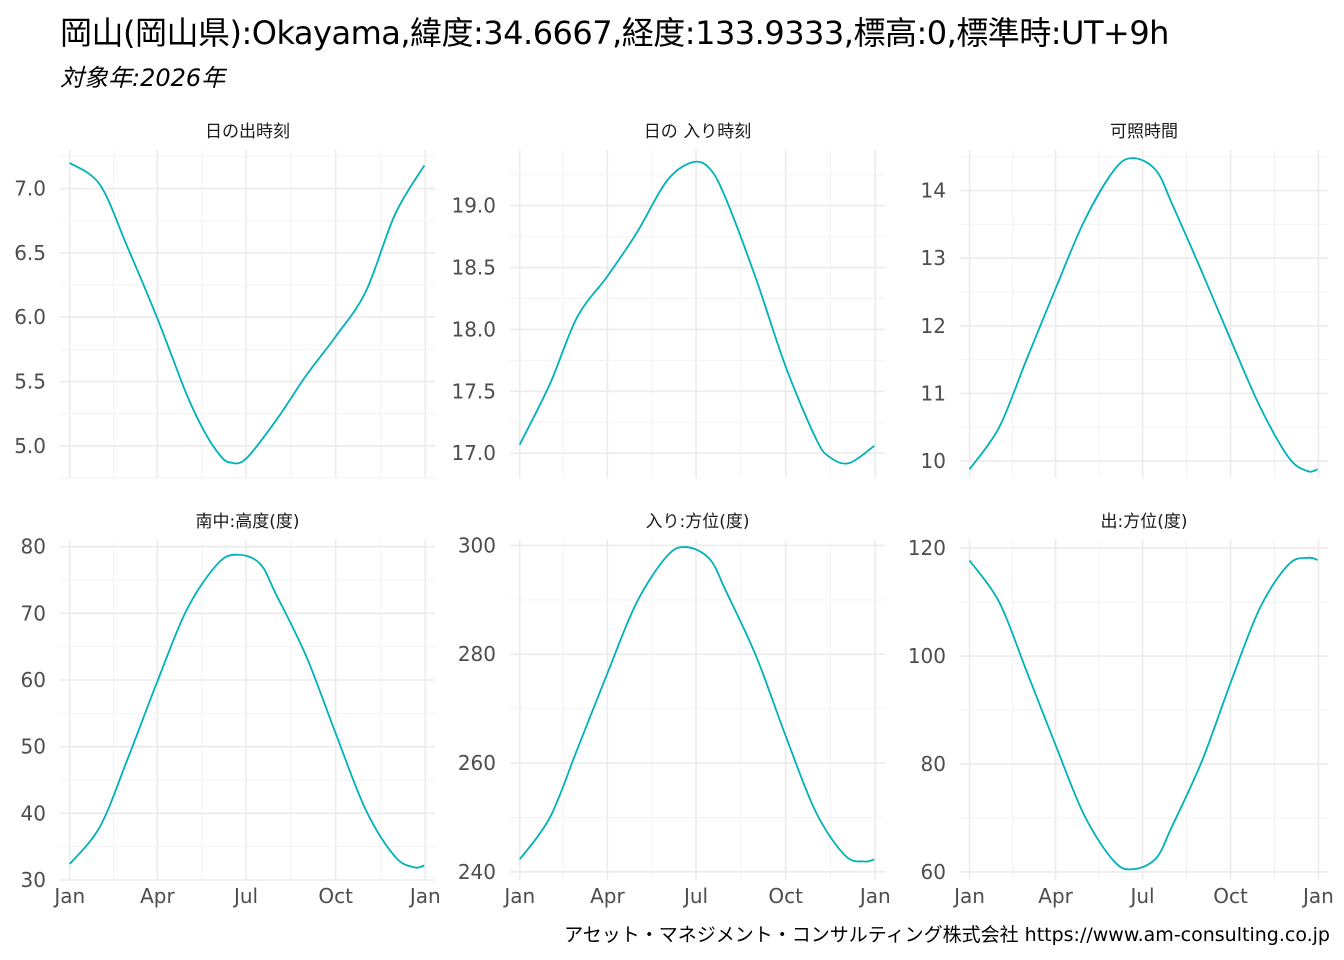  I want to click on panel-2: 17.0 17.5 18.0 18.5 19.0 日の 入り時刻, so click(668, 300).